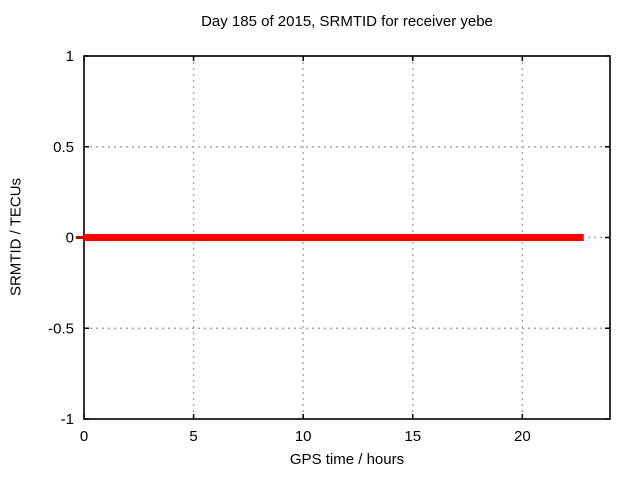 Image resolution: width=640 pixels, height=480 pixels. Describe the element at coordinates (412, 436) in the screenshot. I see `x-tick-label: 15` at that location.